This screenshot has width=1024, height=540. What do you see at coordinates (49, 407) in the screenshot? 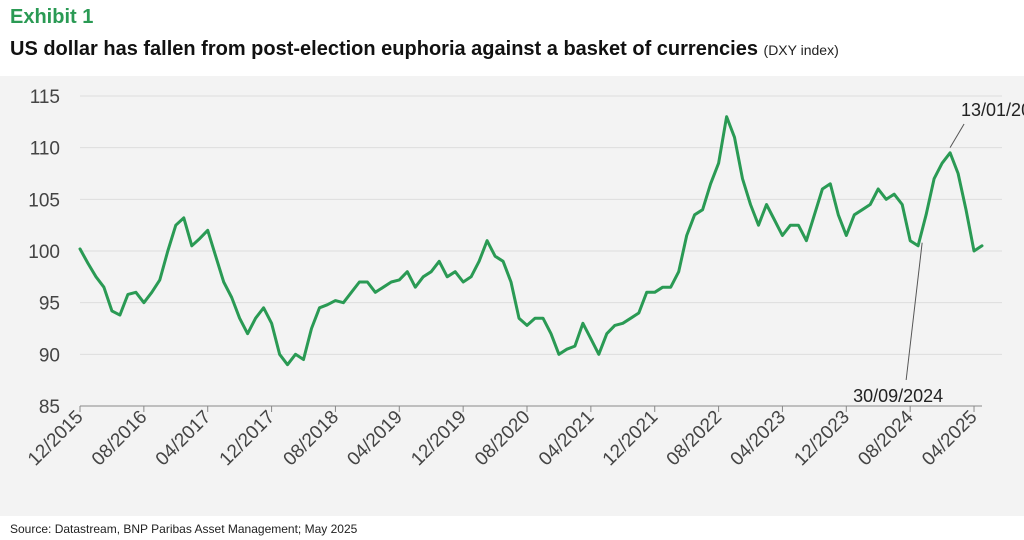
I see `y-tick-label: 85` at bounding box center [49, 407].